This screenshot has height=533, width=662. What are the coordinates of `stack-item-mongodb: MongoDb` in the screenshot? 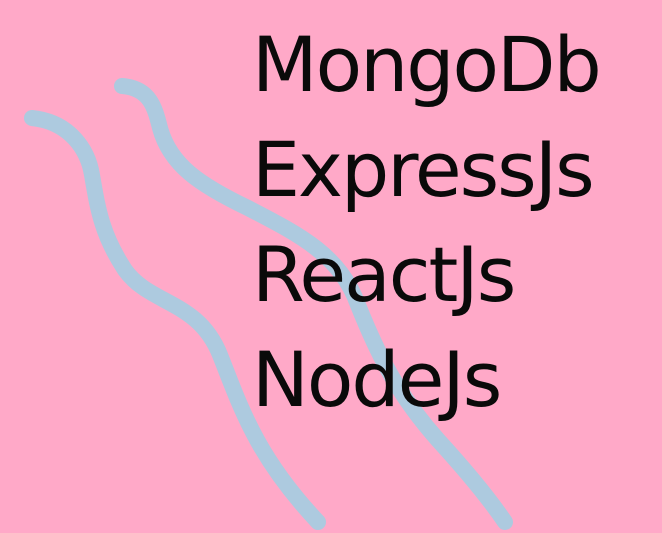 It's located at (427, 64).